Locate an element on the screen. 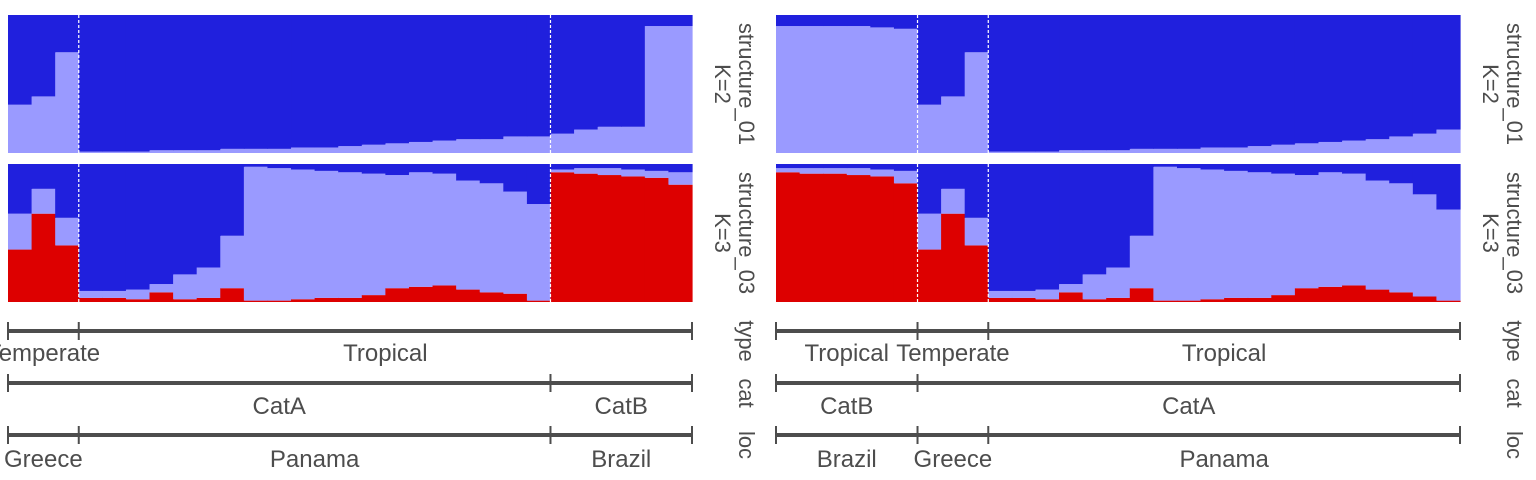 The width and height of the screenshot is (1536, 480). strip-label-cat: cat is located at coordinates (746, 392).